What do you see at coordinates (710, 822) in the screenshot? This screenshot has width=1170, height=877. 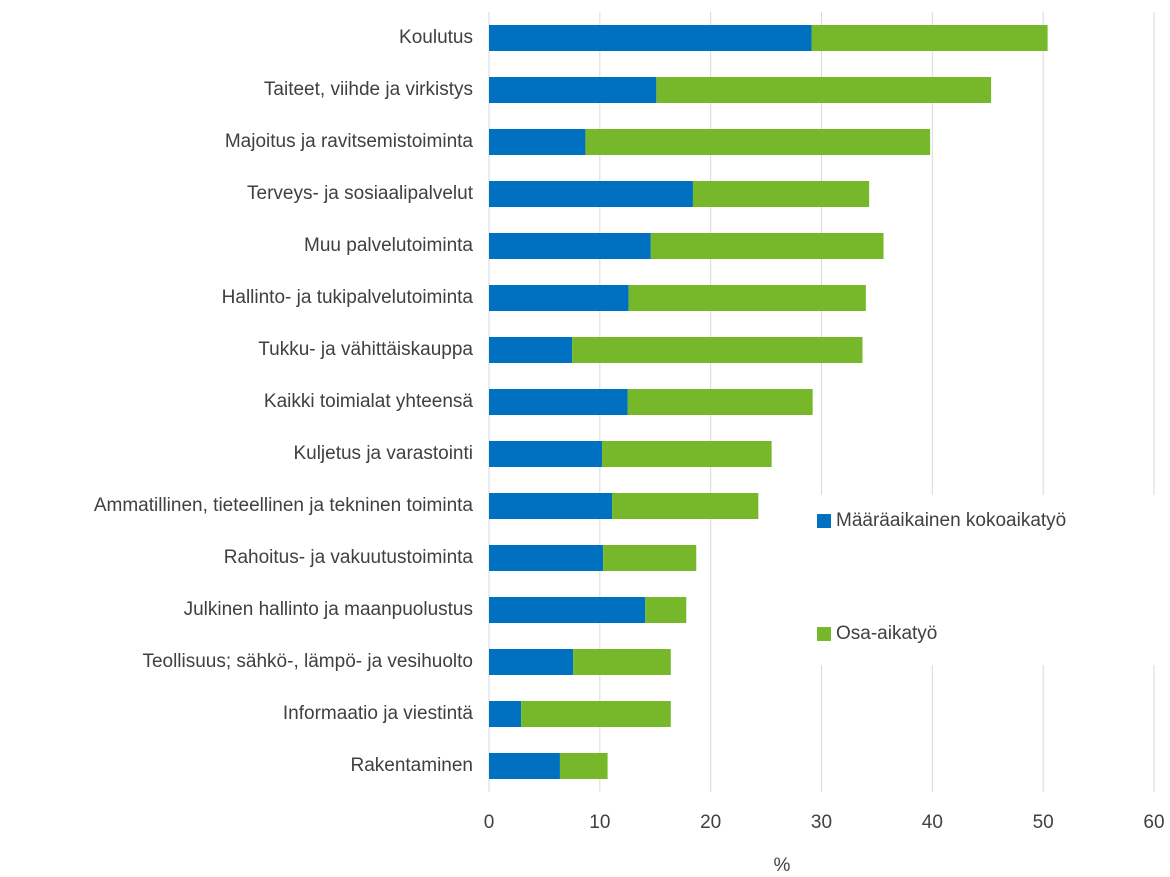 I see `x-tick-label: 20` at bounding box center [710, 822].